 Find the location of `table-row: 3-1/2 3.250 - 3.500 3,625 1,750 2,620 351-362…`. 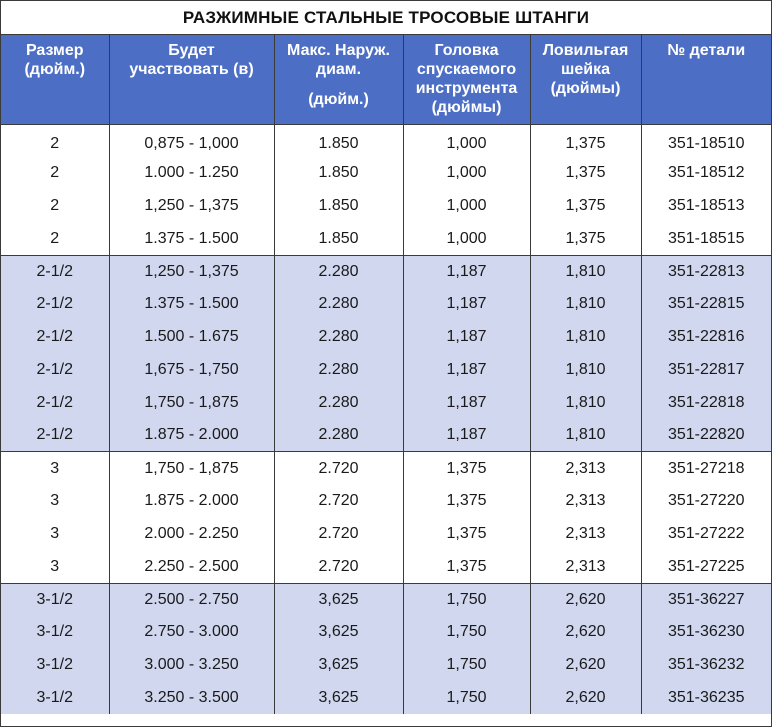

table-row: 3-1/2 3.250 - 3.500 3,625 1,750 2,620 351-362… is located at coordinates (386, 698).